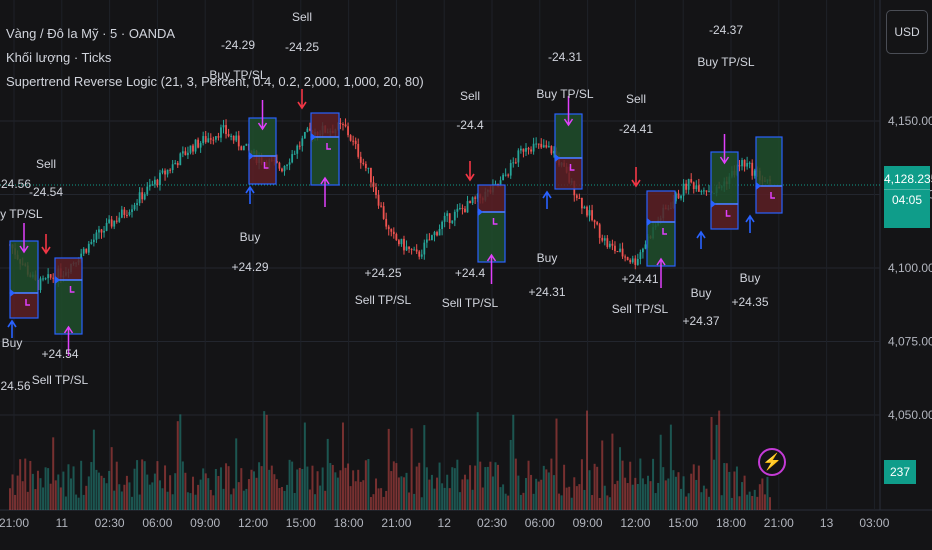 Image resolution: width=932 pixels, height=550 pixels. What do you see at coordinates (588, 523) in the screenshot?
I see `x-tick-label: 09:00` at bounding box center [588, 523].